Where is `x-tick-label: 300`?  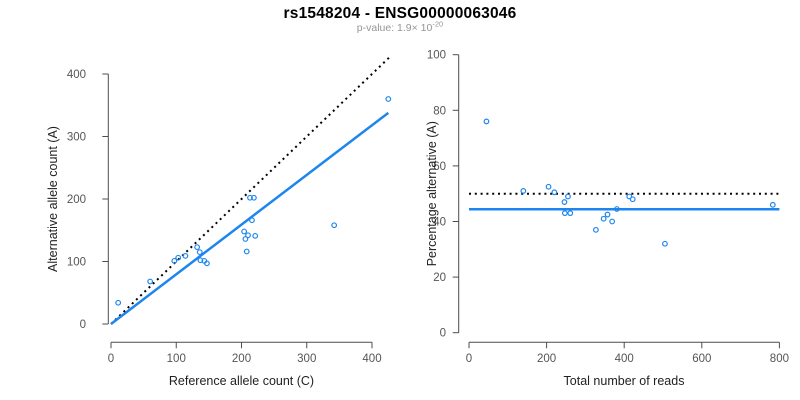 x-tick-label: 300 is located at coordinates (306, 359).